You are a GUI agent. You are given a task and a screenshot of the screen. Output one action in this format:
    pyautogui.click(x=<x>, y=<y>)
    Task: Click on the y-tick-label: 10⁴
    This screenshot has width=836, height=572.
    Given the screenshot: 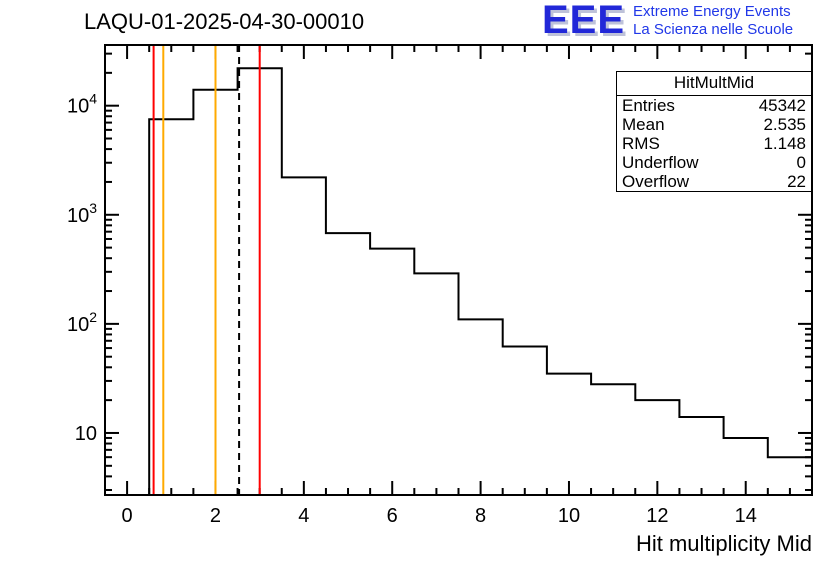 What is the action you would take?
    pyautogui.click(x=82, y=104)
    